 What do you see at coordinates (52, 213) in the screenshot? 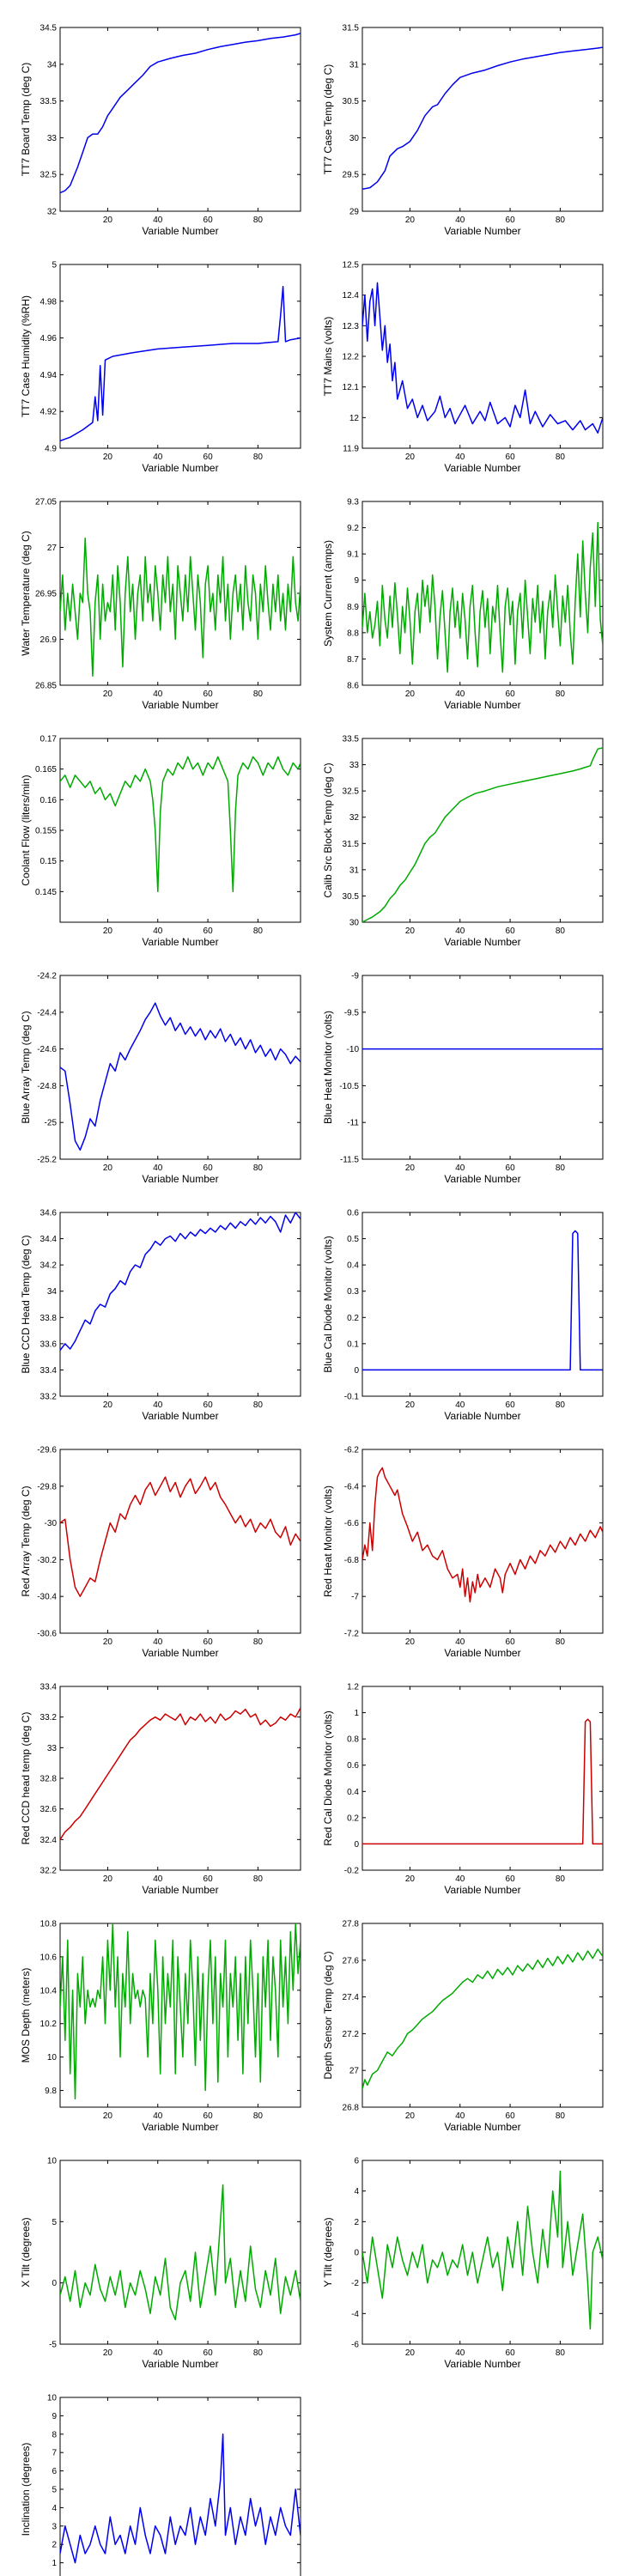
I see `y-tick-label: 32` at bounding box center [52, 213].